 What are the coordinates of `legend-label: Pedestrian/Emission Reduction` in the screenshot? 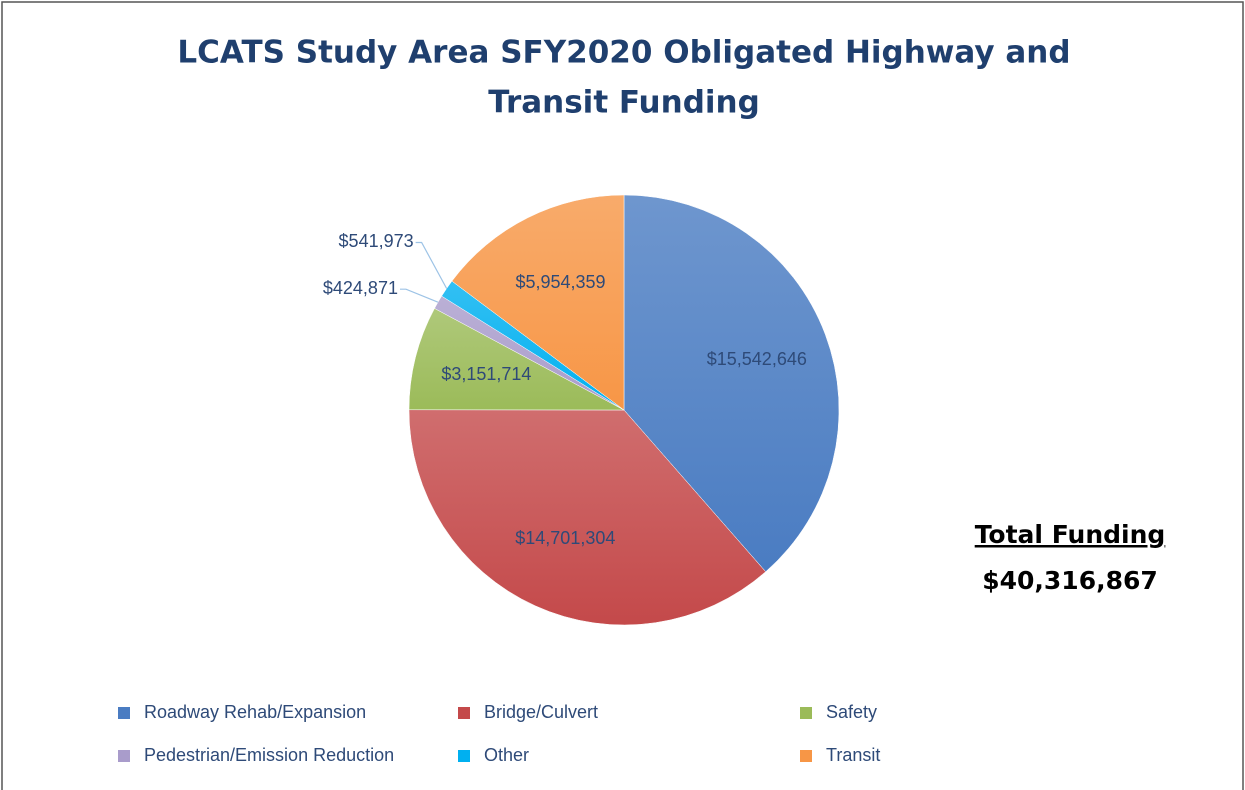 It's located at (269, 755).